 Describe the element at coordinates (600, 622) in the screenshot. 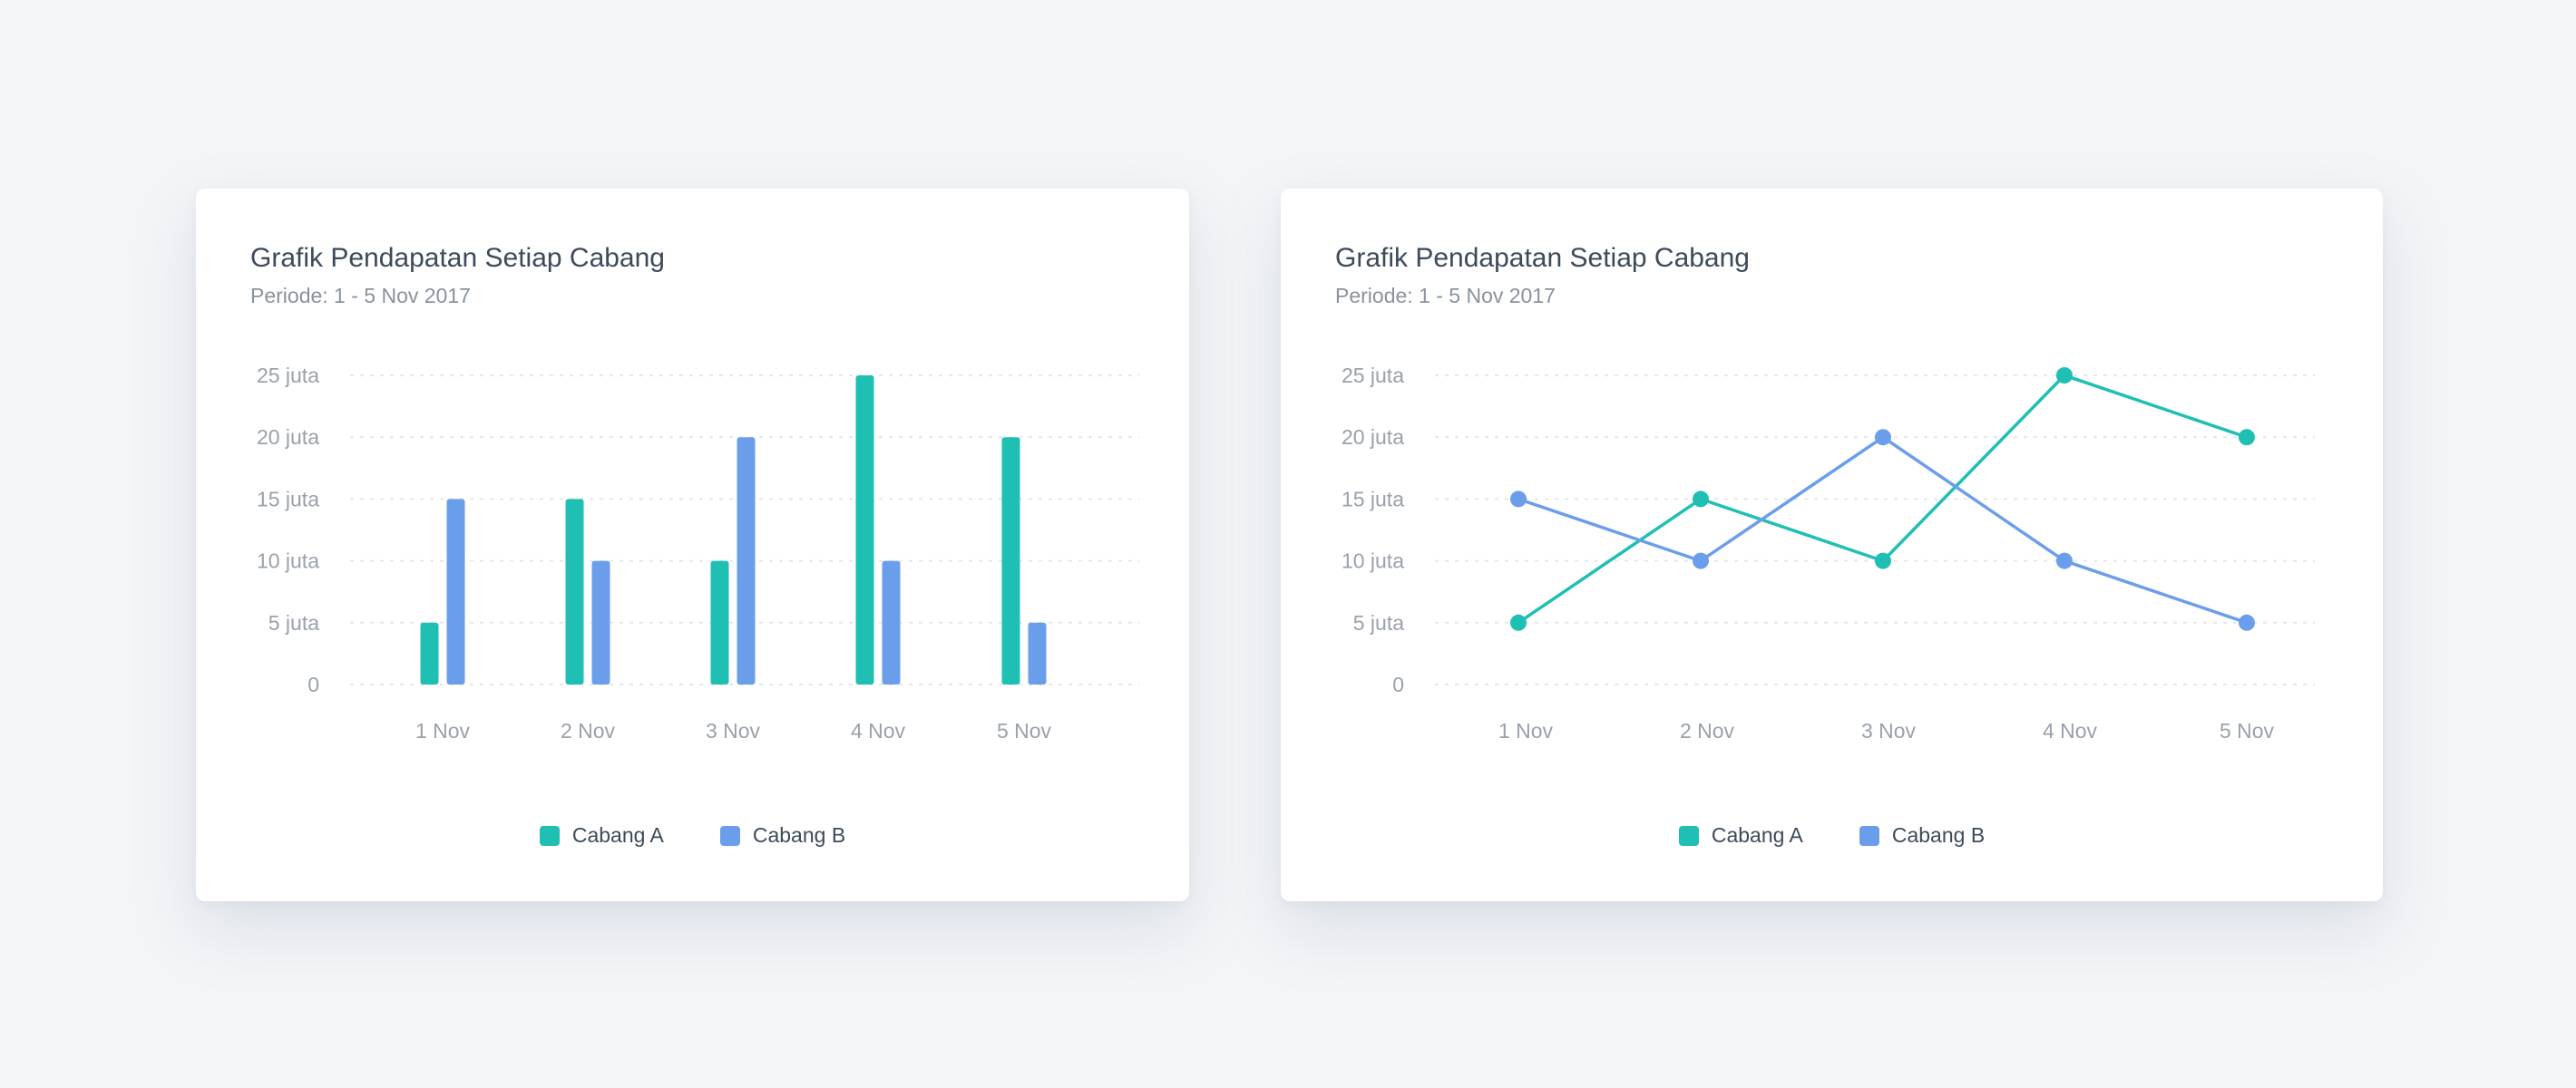

I see `bar-cabang-b-2-nov` at that location.